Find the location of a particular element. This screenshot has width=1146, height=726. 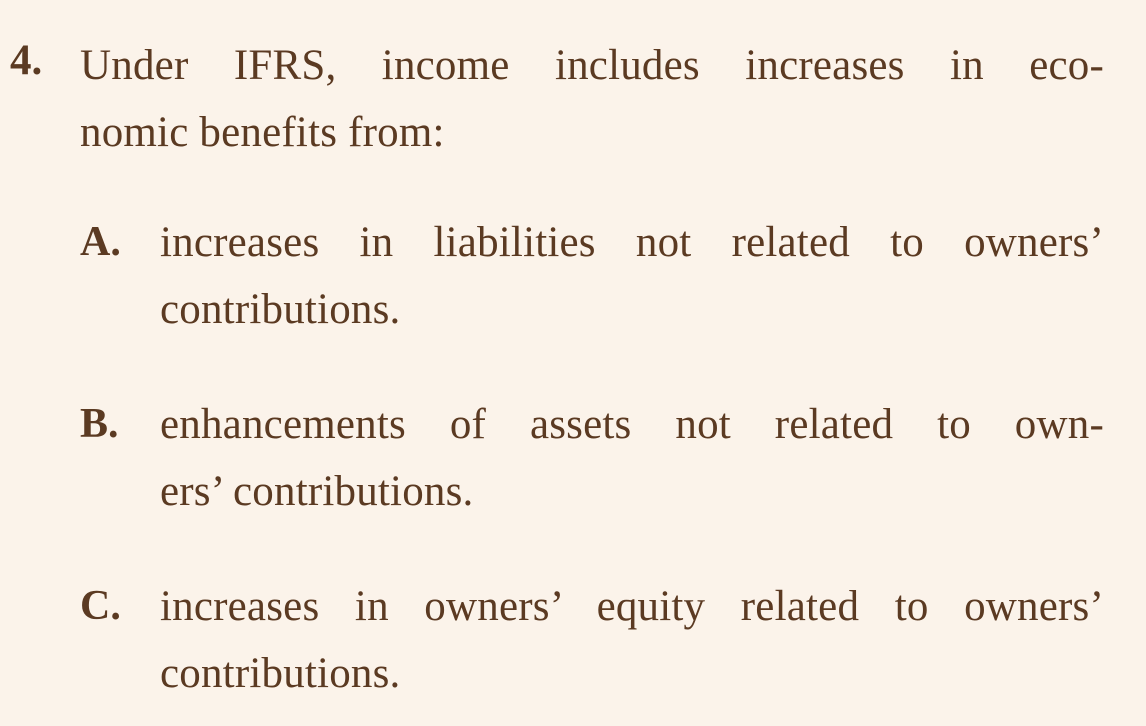

option-a-line-2: contributions. is located at coordinates (280, 309).